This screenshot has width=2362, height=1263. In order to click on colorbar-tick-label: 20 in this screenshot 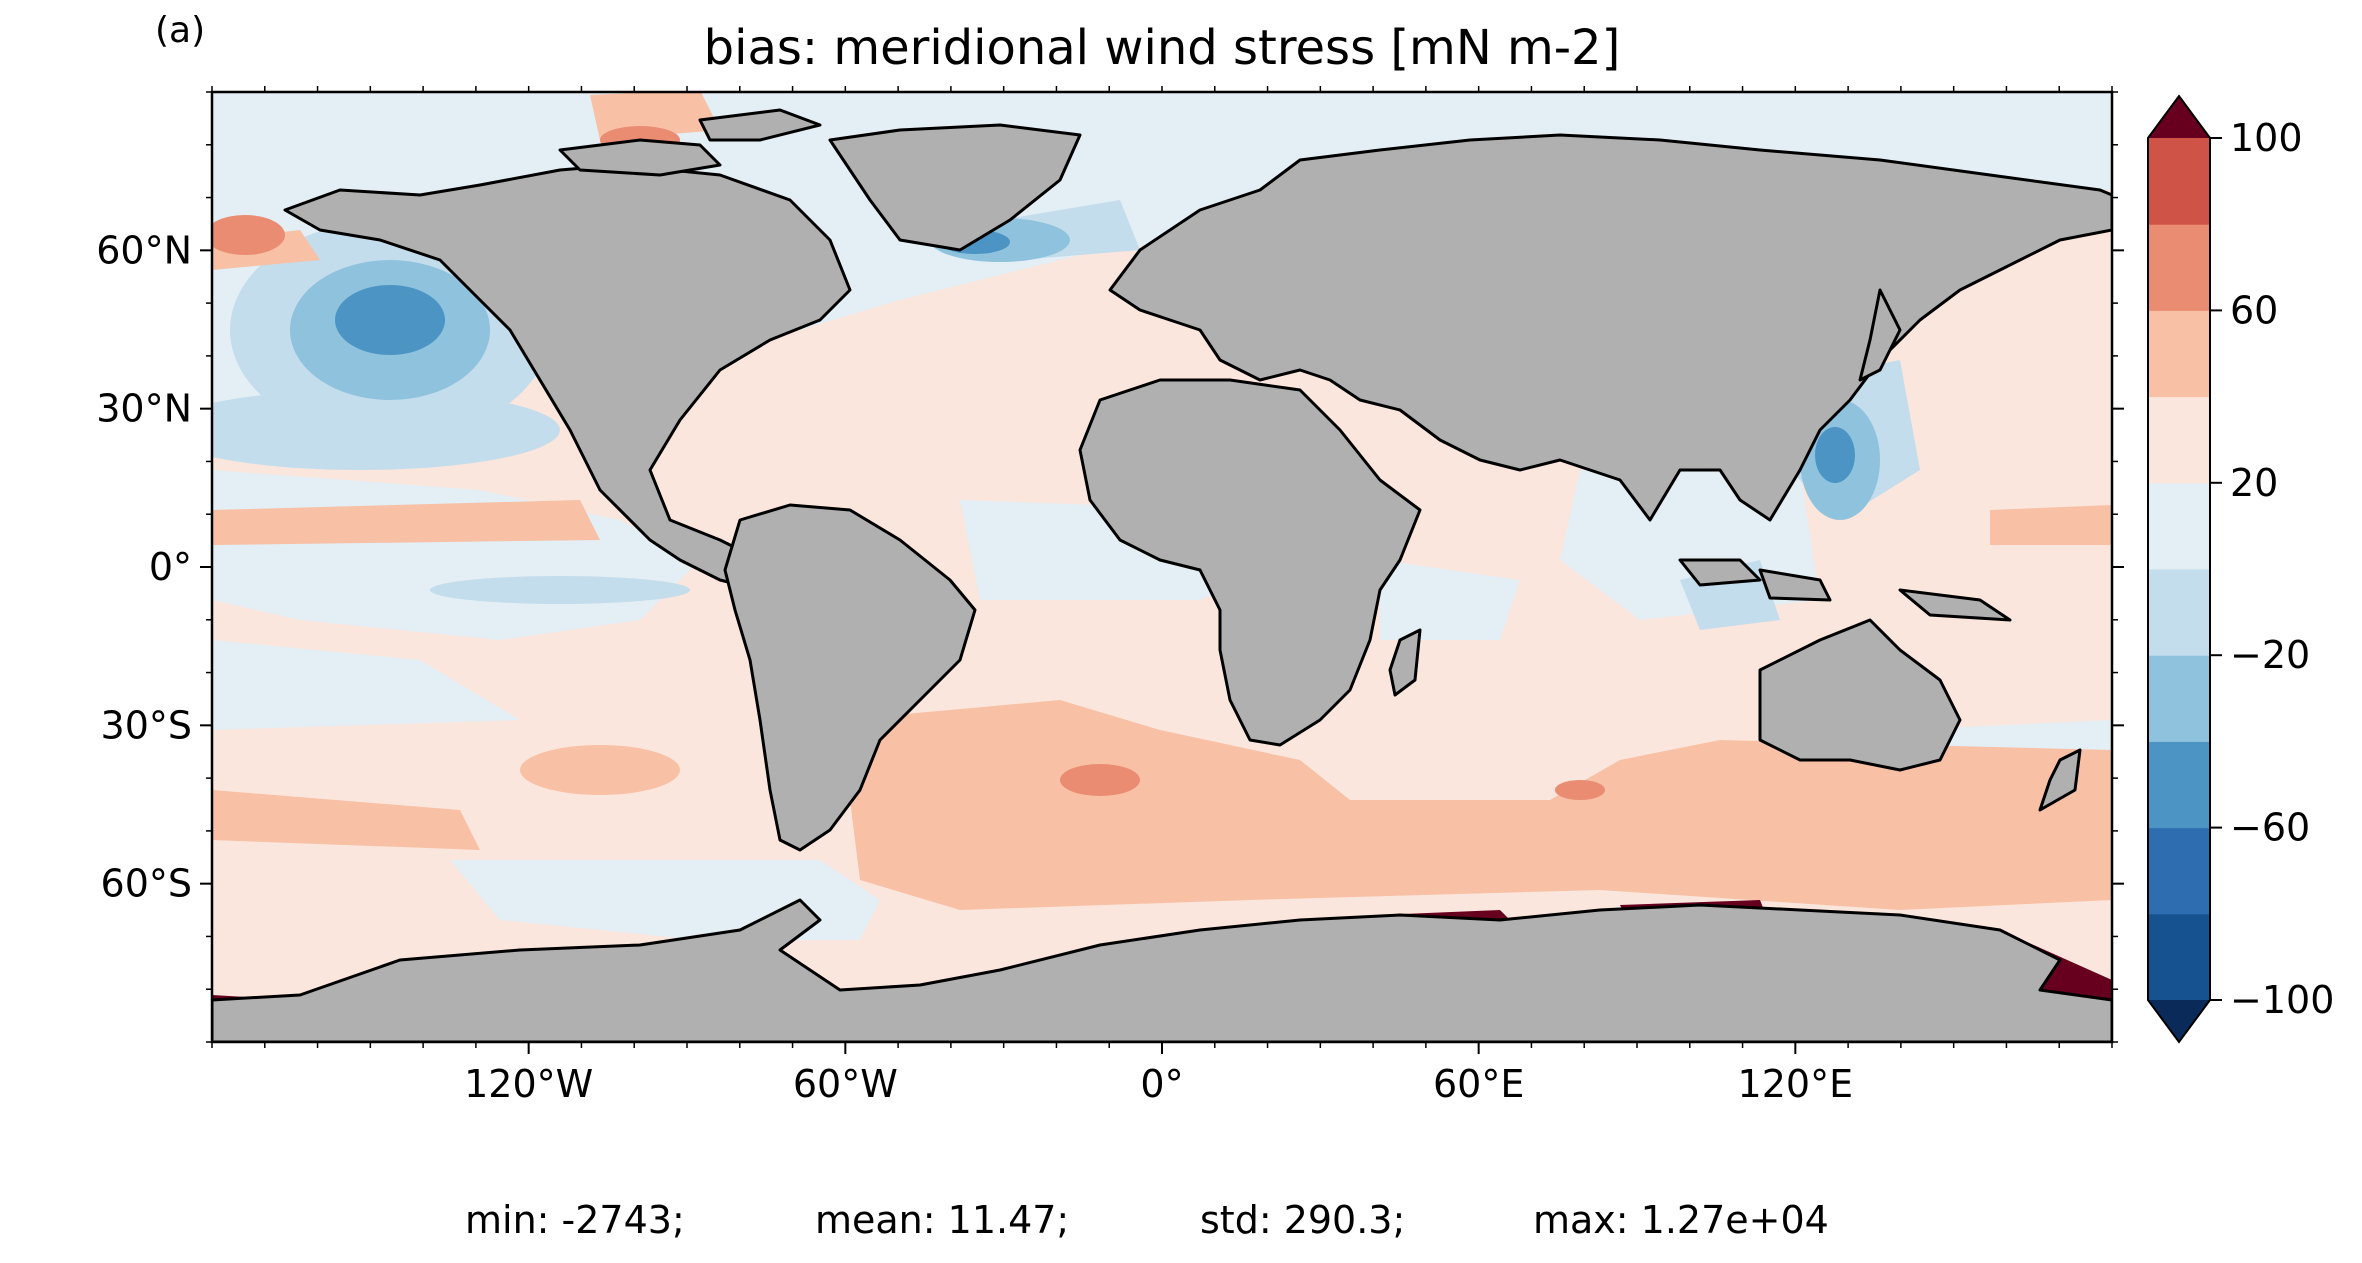, I will do `click(2254, 483)`.